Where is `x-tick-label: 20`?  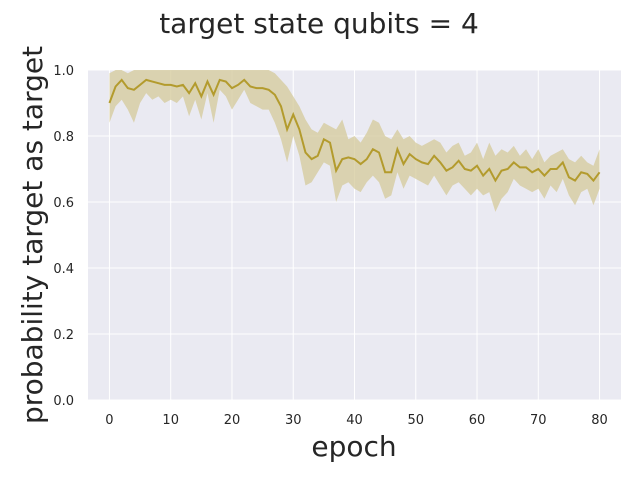
x-tick-label: 20 is located at coordinates (232, 420).